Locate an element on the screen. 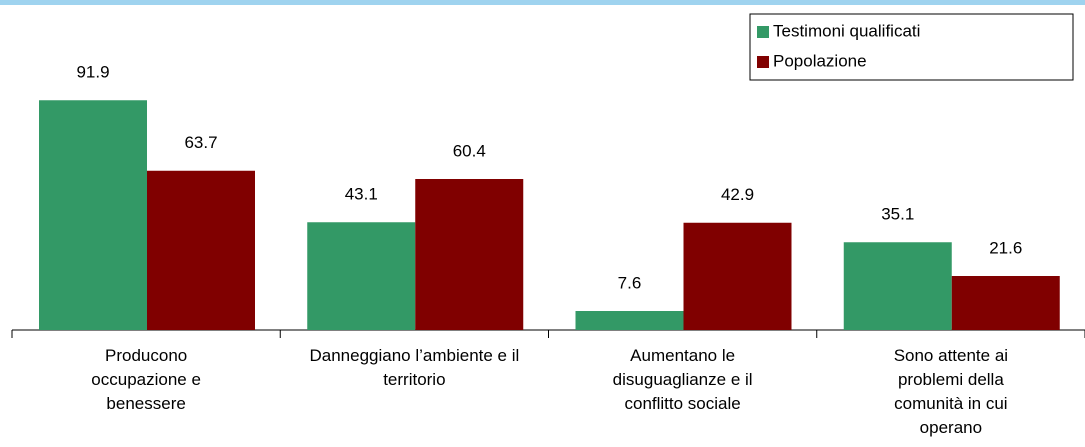 This screenshot has width=1085, height=447. data-label: 7.6 is located at coordinates (630, 282).